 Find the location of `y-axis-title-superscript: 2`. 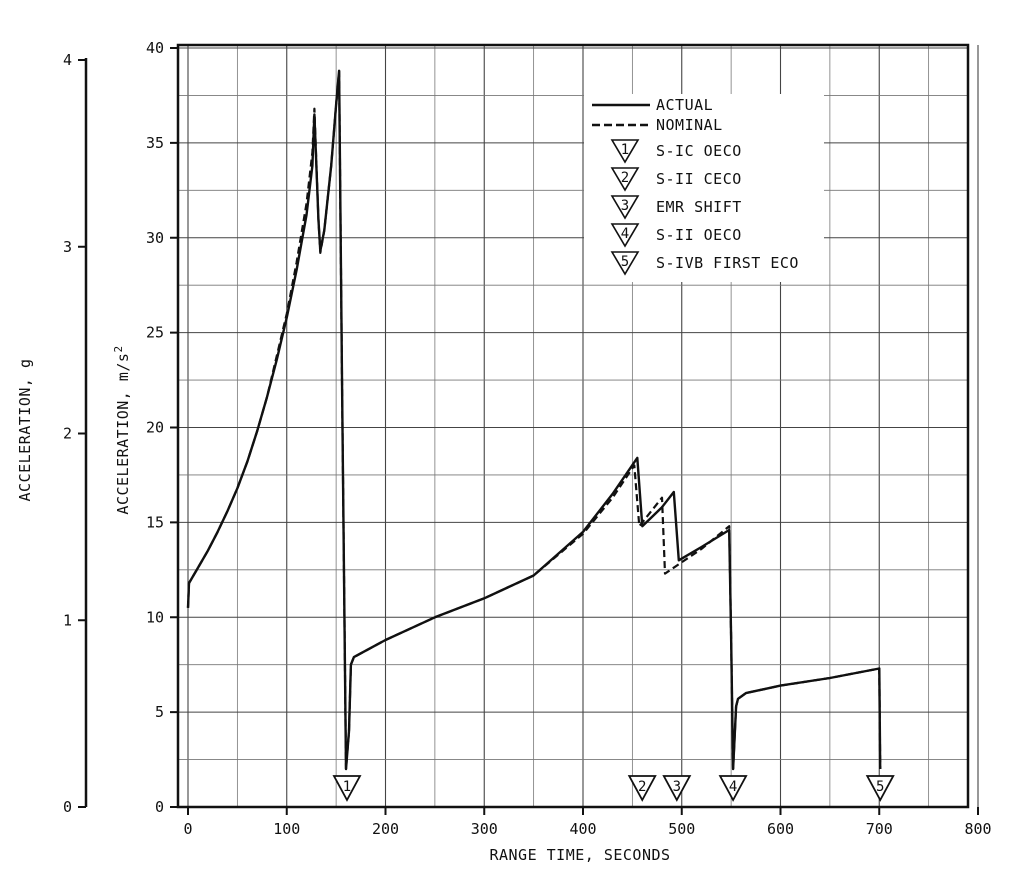

y-axis-title-superscript: 2 is located at coordinates (118, 348).